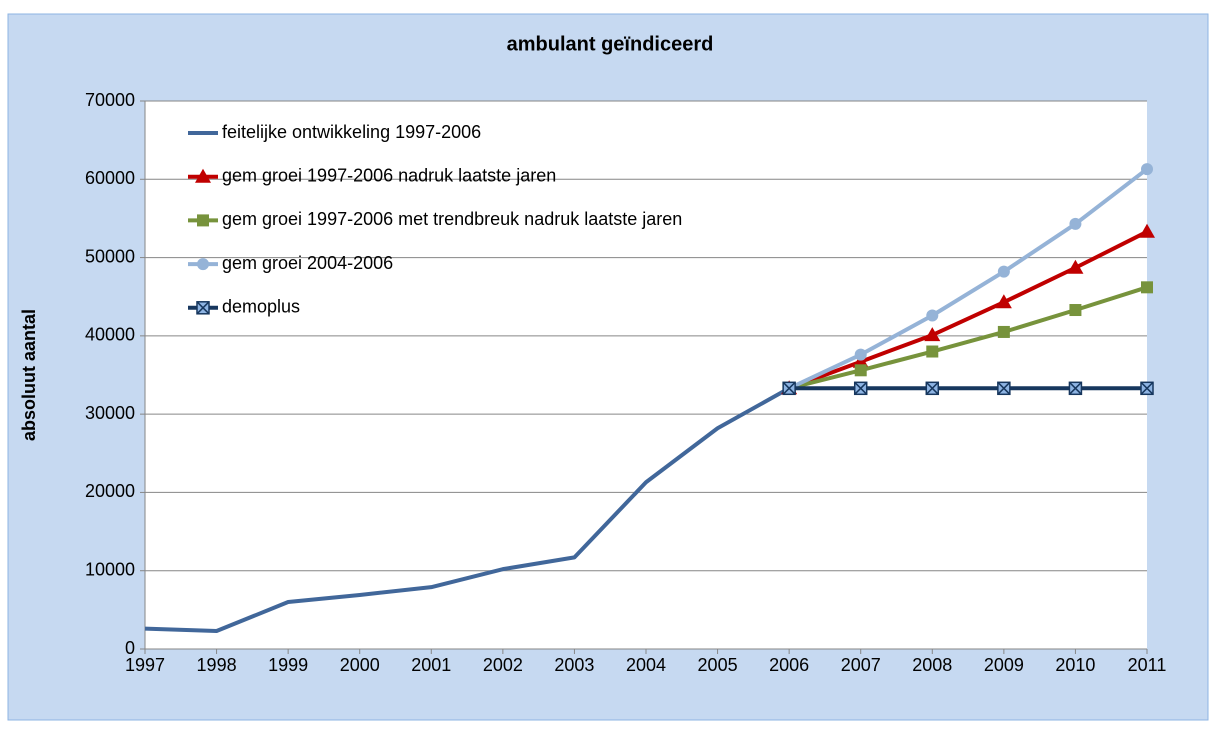  I want to click on x-tick-label: 2011, so click(1147, 665).